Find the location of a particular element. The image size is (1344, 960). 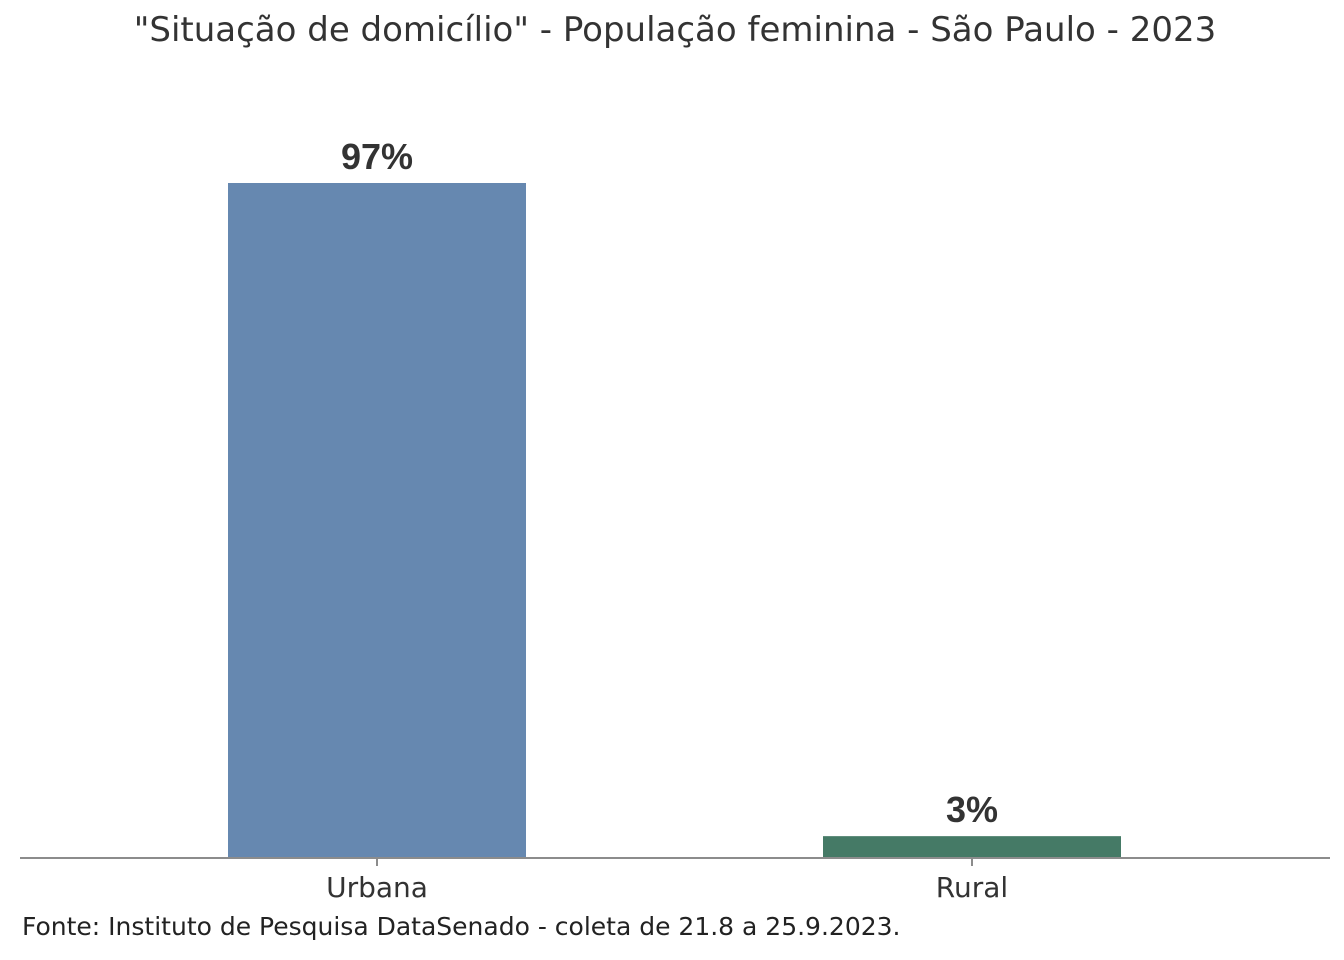

x-axis-ticks is located at coordinates (674, 862).